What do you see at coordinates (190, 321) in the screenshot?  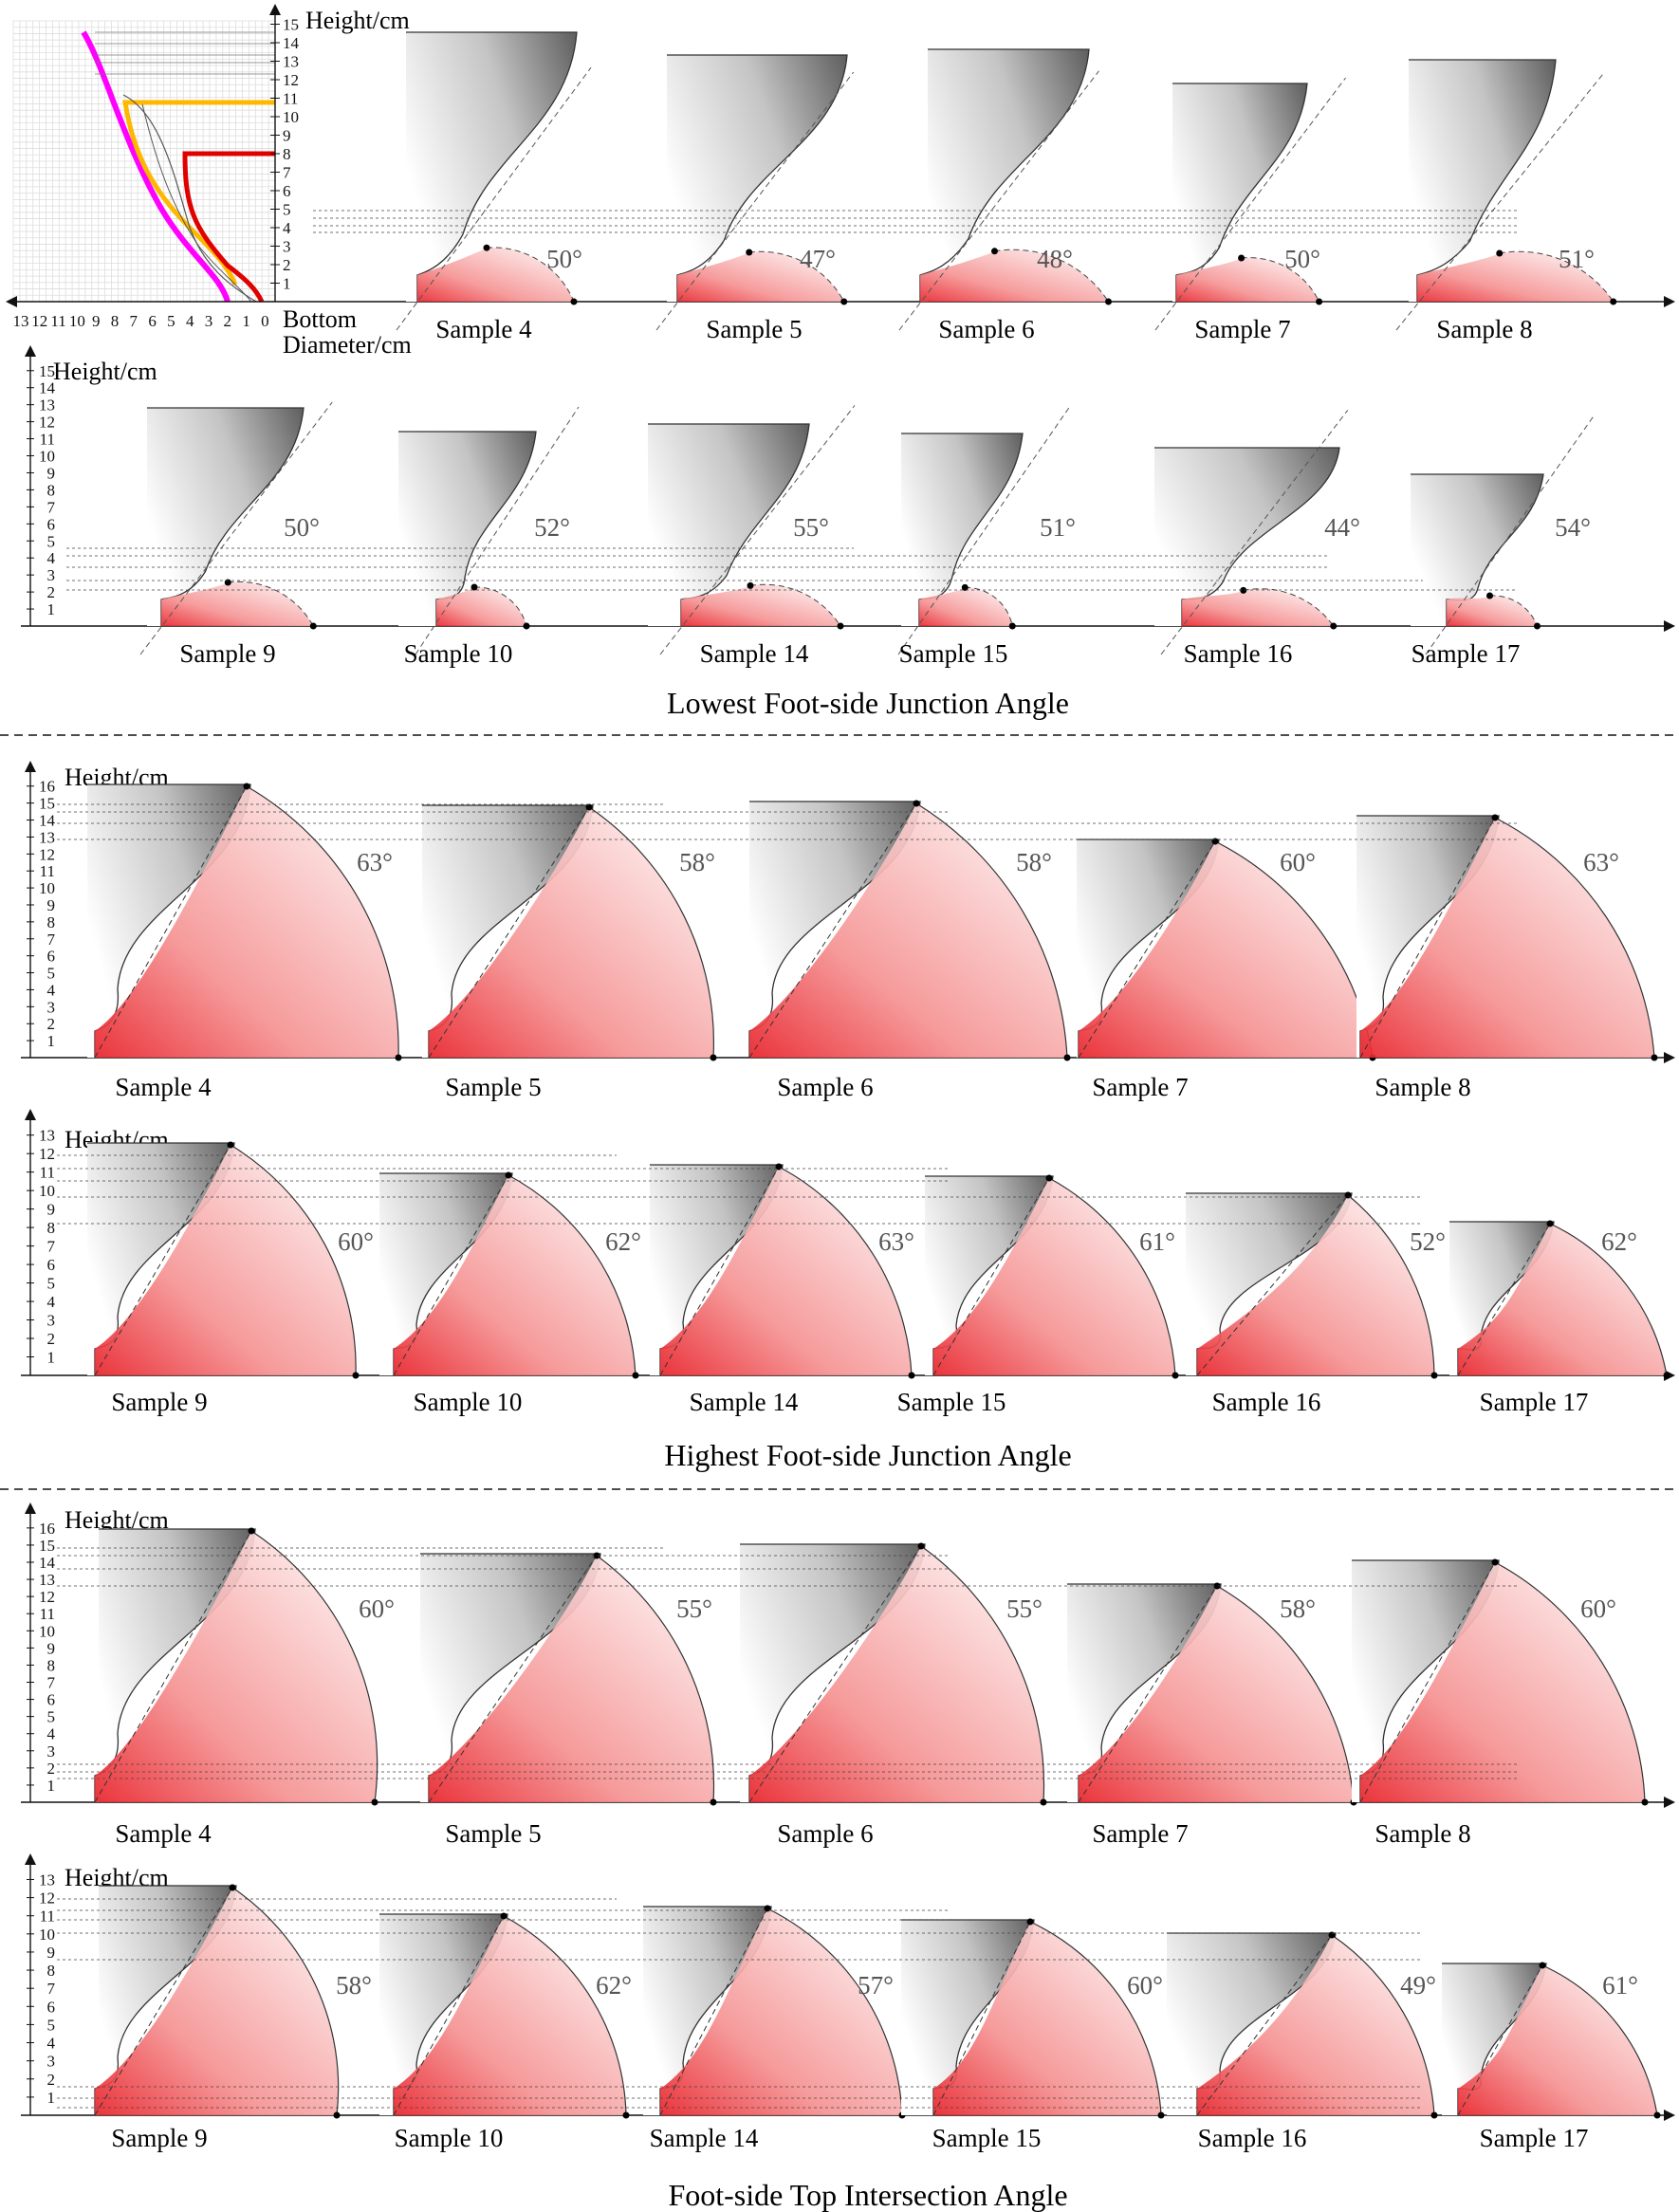 I see `inset-diameter-tick: 4` at bounding box center [190, 321].